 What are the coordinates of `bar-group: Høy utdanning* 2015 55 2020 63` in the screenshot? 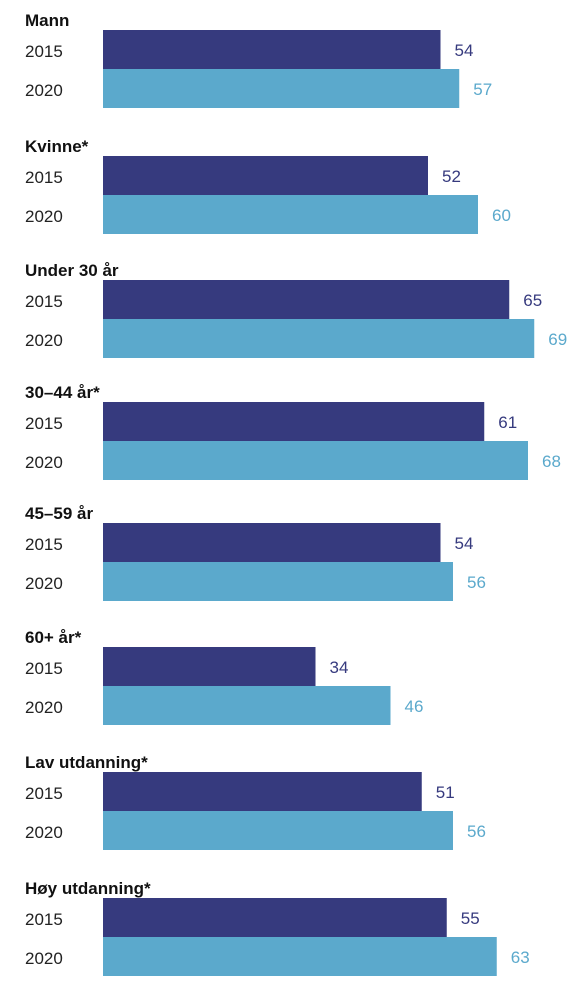 It's located at (277, 927).